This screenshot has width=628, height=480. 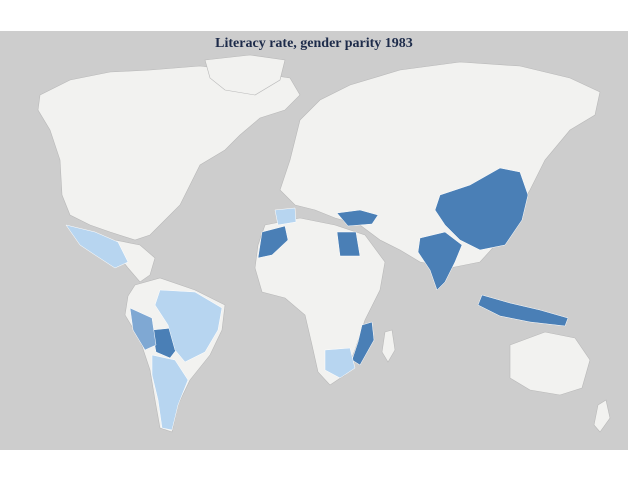 What do you see at coordinates (314, 43) in the screenshot?
I see `map-title: Literacy rate, gender parity 1983` at bounding box center [314, 43].